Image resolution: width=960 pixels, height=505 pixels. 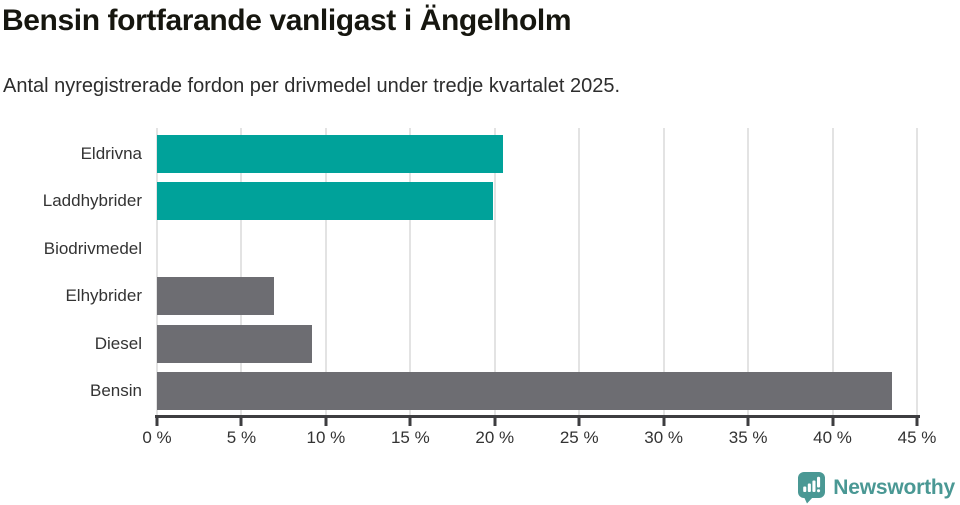 What do you see at coordinates (917, 437) in the screenshot?
I see `x-tick-label-45: 45 %` at bounding box center [917, 437].